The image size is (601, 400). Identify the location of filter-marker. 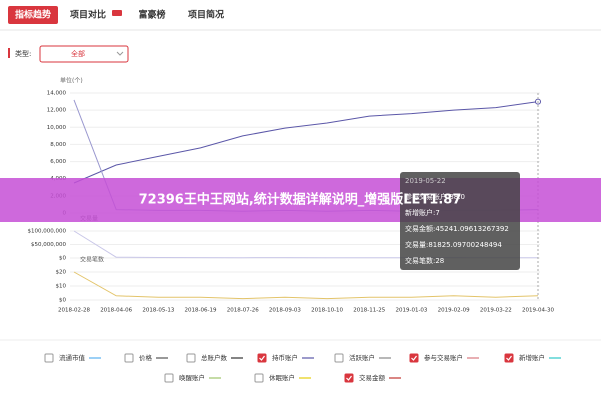
(9, 53).